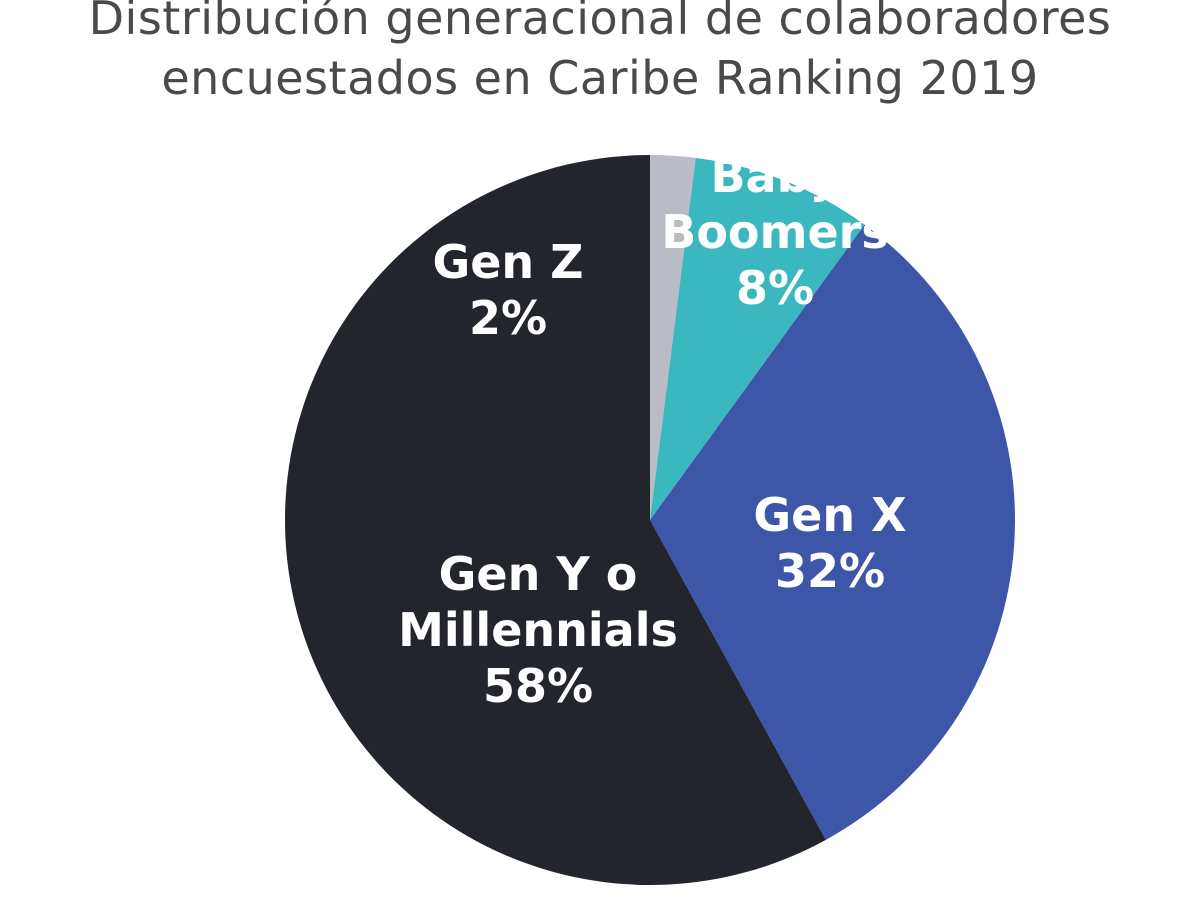  Describe the element at coordinates (600, 78) in the screenshot. I see `chart-title-line-2: encuestados en Caribe Ranking 2019` at that location.